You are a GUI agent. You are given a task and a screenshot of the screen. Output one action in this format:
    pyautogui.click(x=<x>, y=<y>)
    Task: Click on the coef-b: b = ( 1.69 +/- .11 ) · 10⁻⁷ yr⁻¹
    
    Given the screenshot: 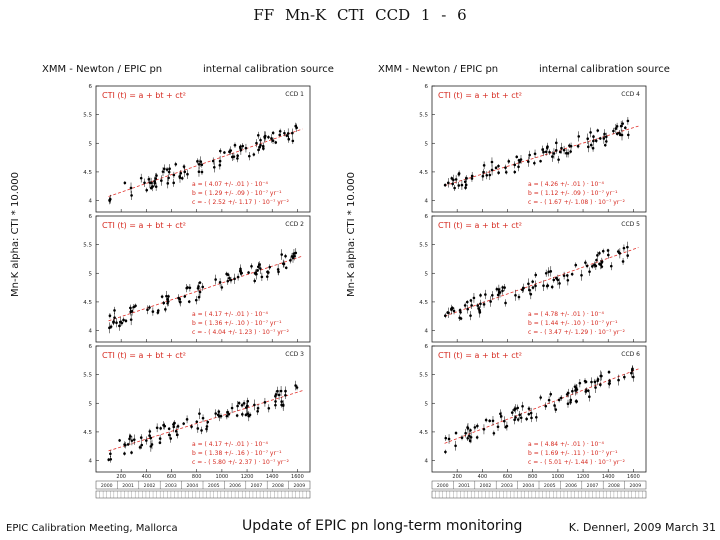 What is the action you would take?
    pyautogui.click(x=573, y=453)
    